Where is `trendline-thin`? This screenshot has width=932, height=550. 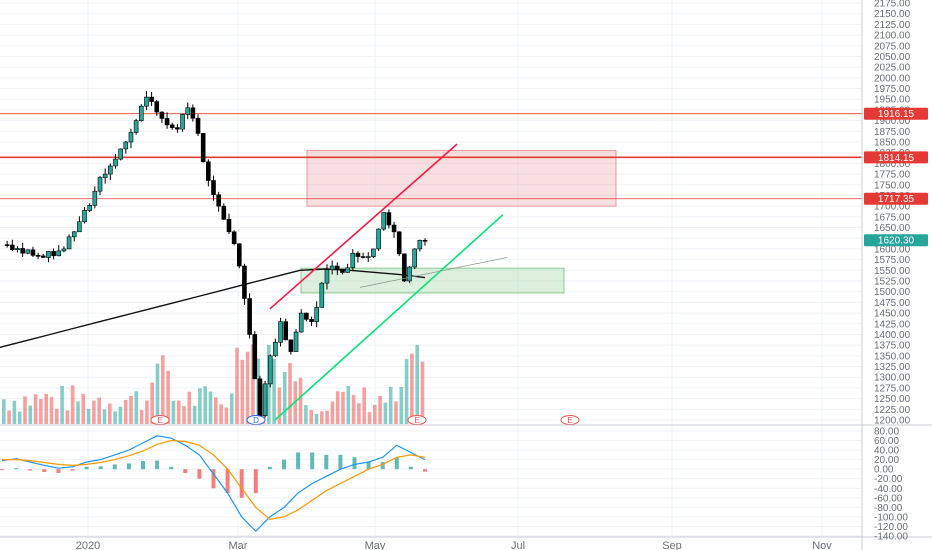
trendline-thin is located at coordinates (433, 272).